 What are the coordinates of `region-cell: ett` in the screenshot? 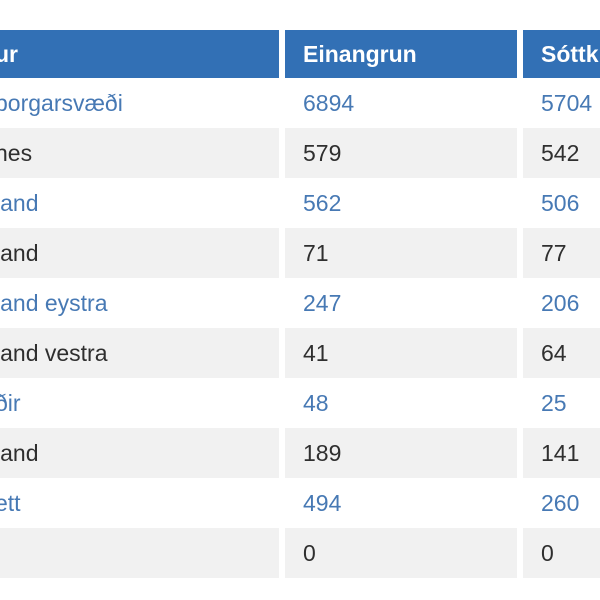 It's located at (139, 503).